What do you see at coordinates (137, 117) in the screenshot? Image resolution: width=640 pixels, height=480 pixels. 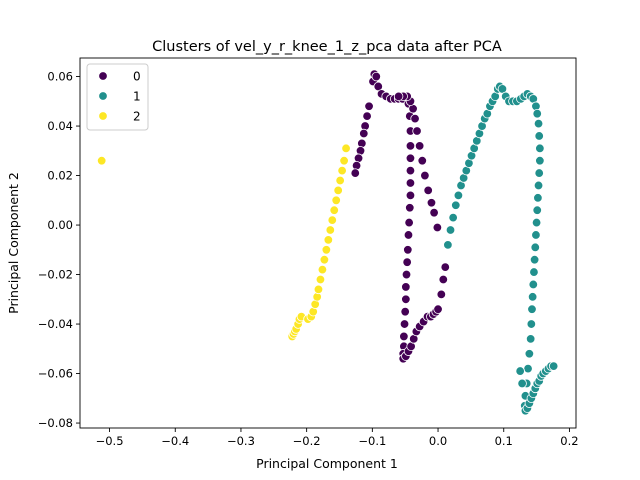 I see `legend-label-2: 2` at bounding box center [137, 117].